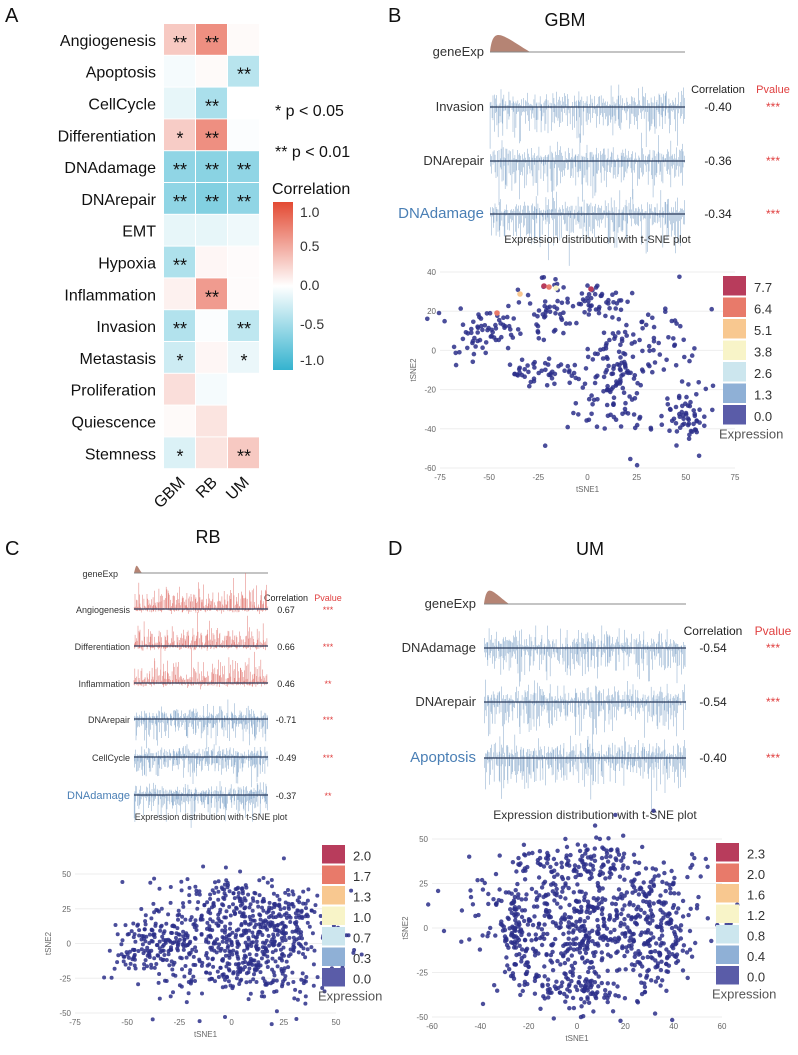 The height and width of the screenshot is (1055, 798). Describe the element at coordinates (636, 477) in the screenshot. I see `gbm-x-tick: 25` at that location.